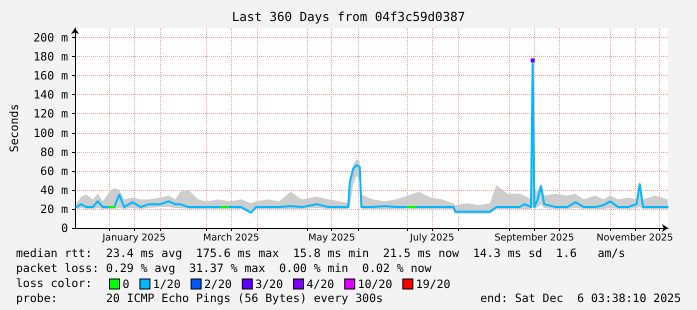  What do you see at coordinates (349, 16) in the screenshot?
I see `chart-title: Last 360 Days from 04f3c59d0387` at bounding box center [349, 16].